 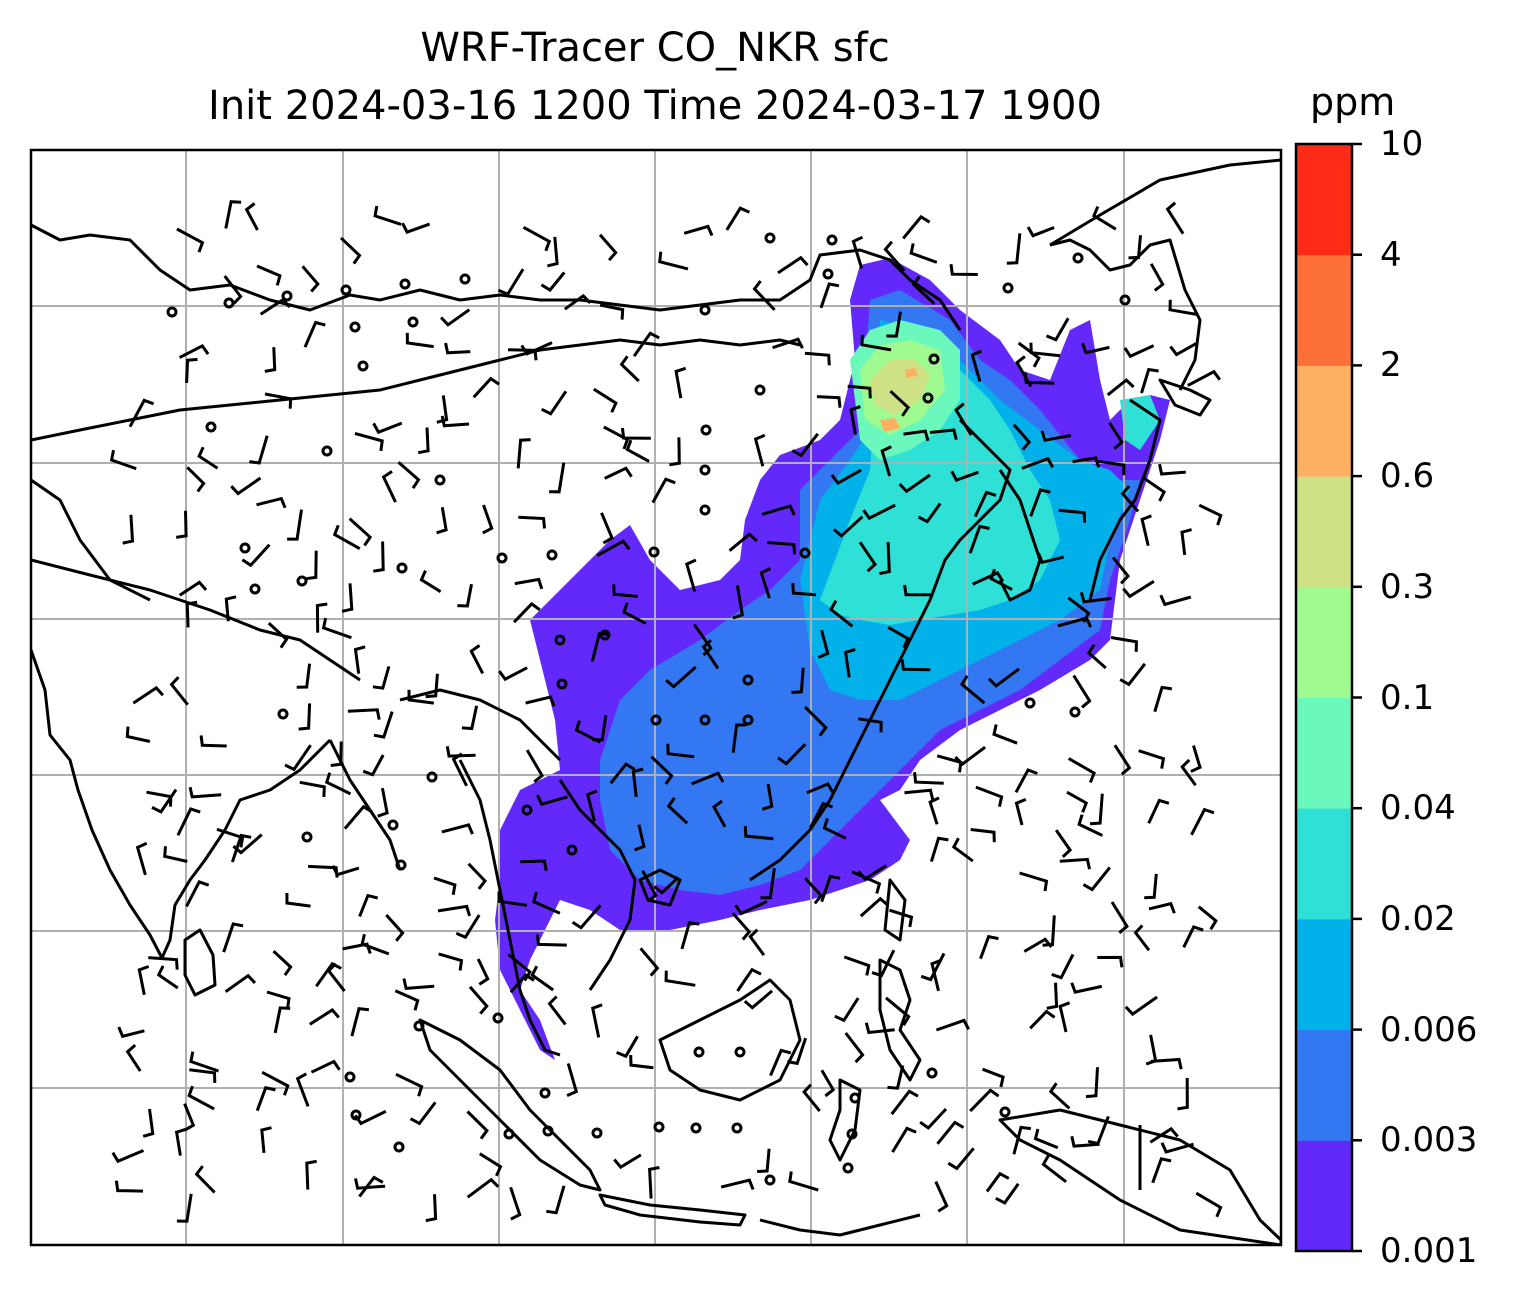 What do you see at coordinates (480, 725) in the screenshot?
I see `indochina-border` at bounding box center [480, 725].